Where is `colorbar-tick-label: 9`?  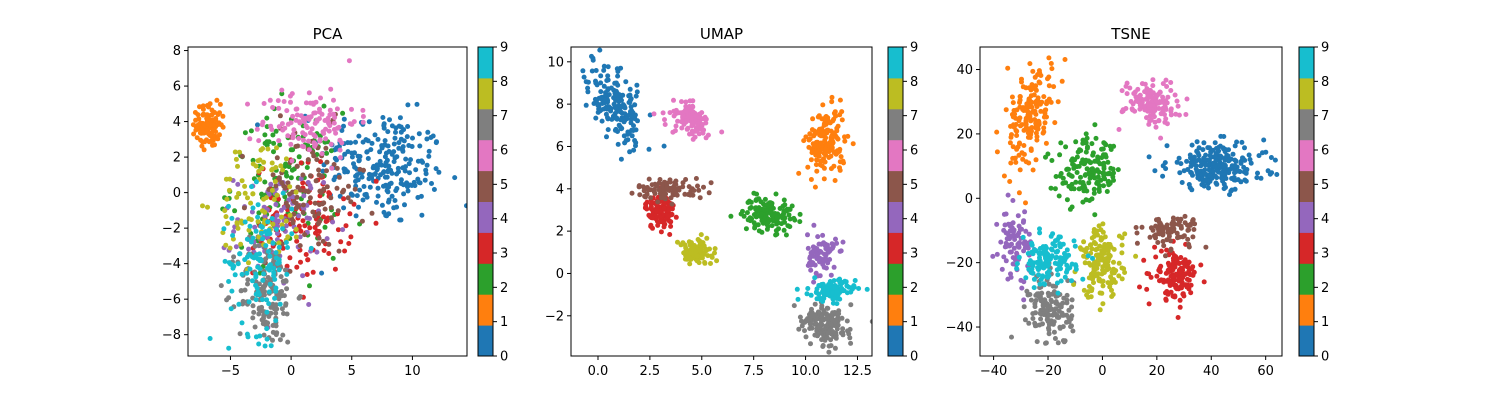 colorbar-tick-label: 9 is located at coordinates (504, 48).